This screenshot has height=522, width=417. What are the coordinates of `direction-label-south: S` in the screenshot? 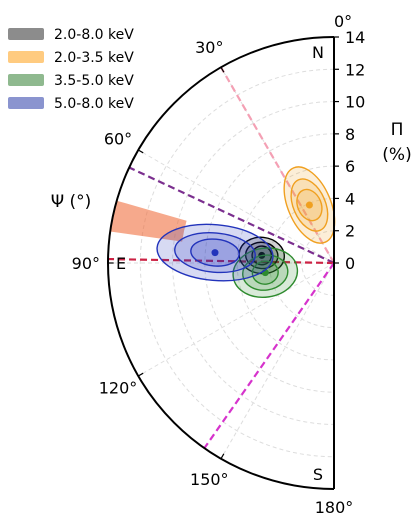 It's located at (318, 474).